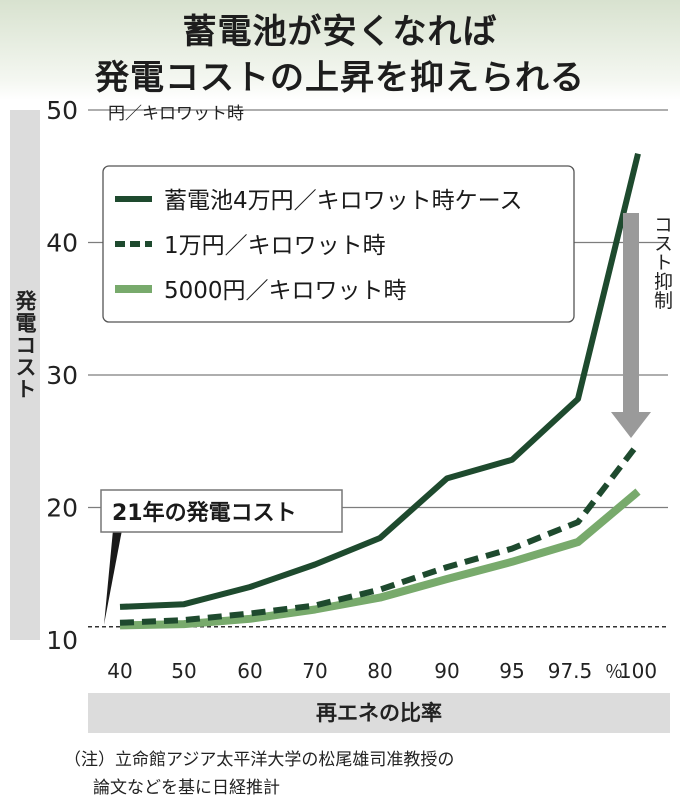 This screenshot has height=810, width=680. I want to click on chart-title-line-2: 発電コストの上昇を抑えられる, so click(340, 78).